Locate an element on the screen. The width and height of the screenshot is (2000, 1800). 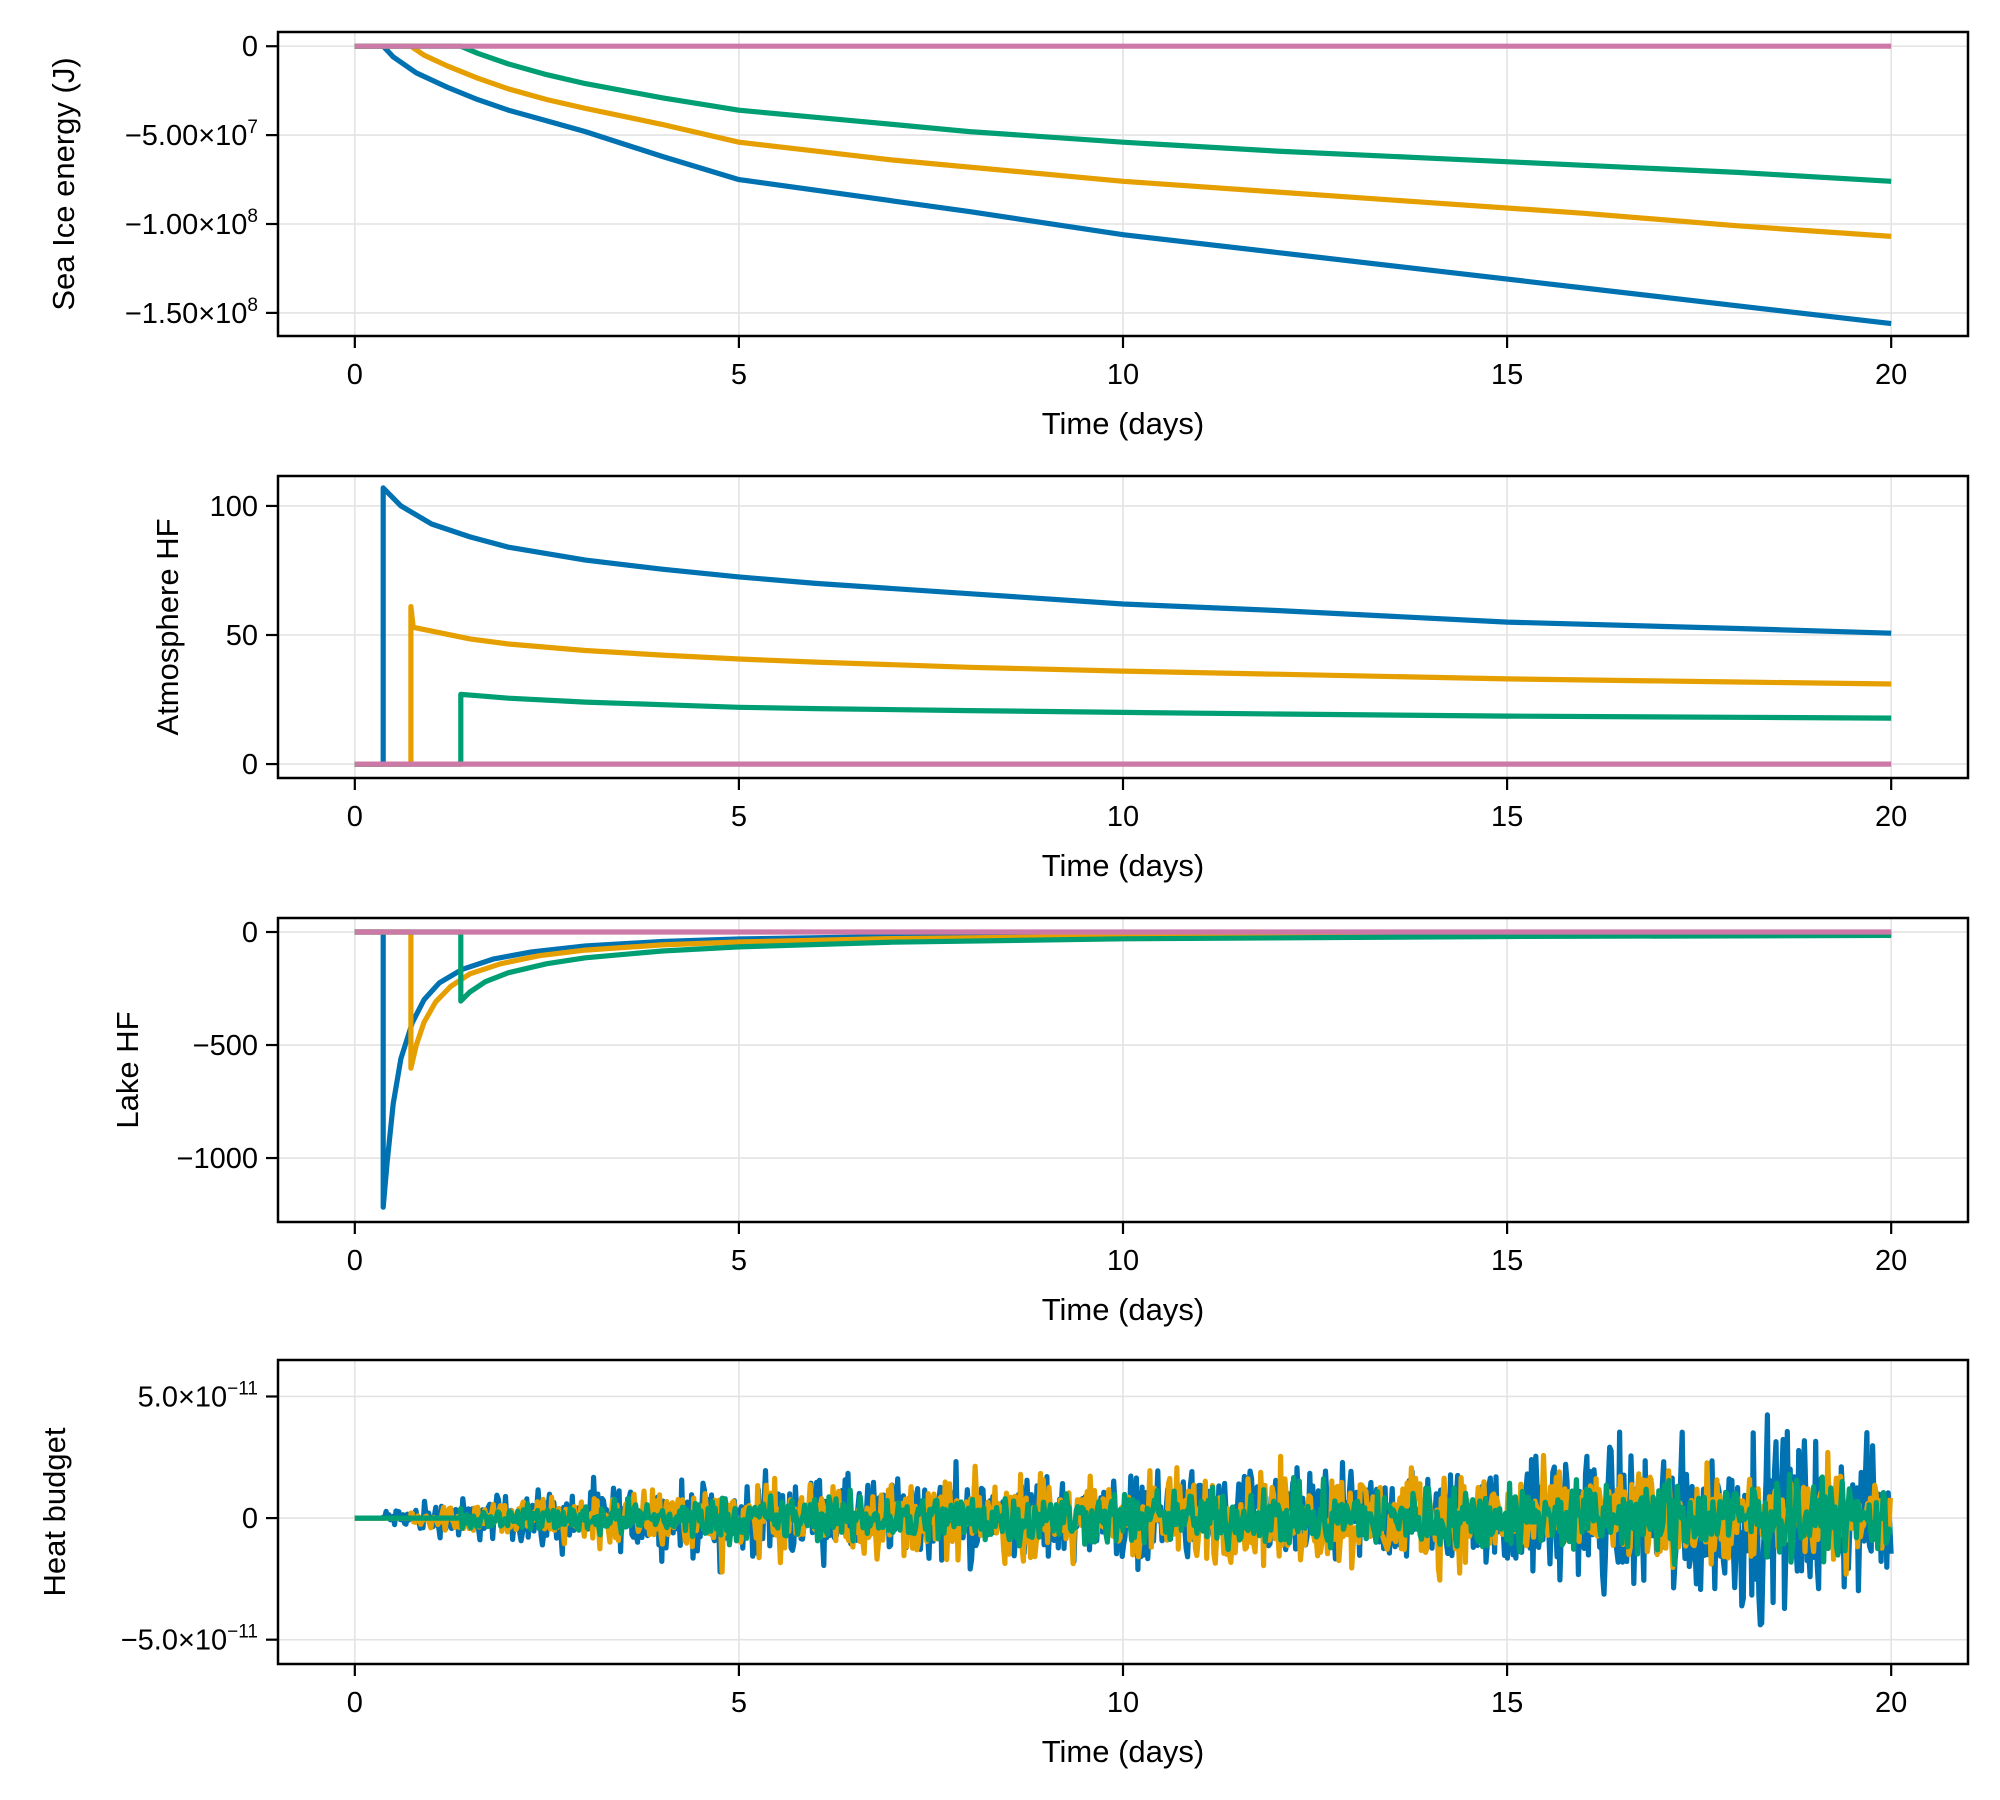
y-axis-label: Lake HF is located at coordinates (127, 1069).